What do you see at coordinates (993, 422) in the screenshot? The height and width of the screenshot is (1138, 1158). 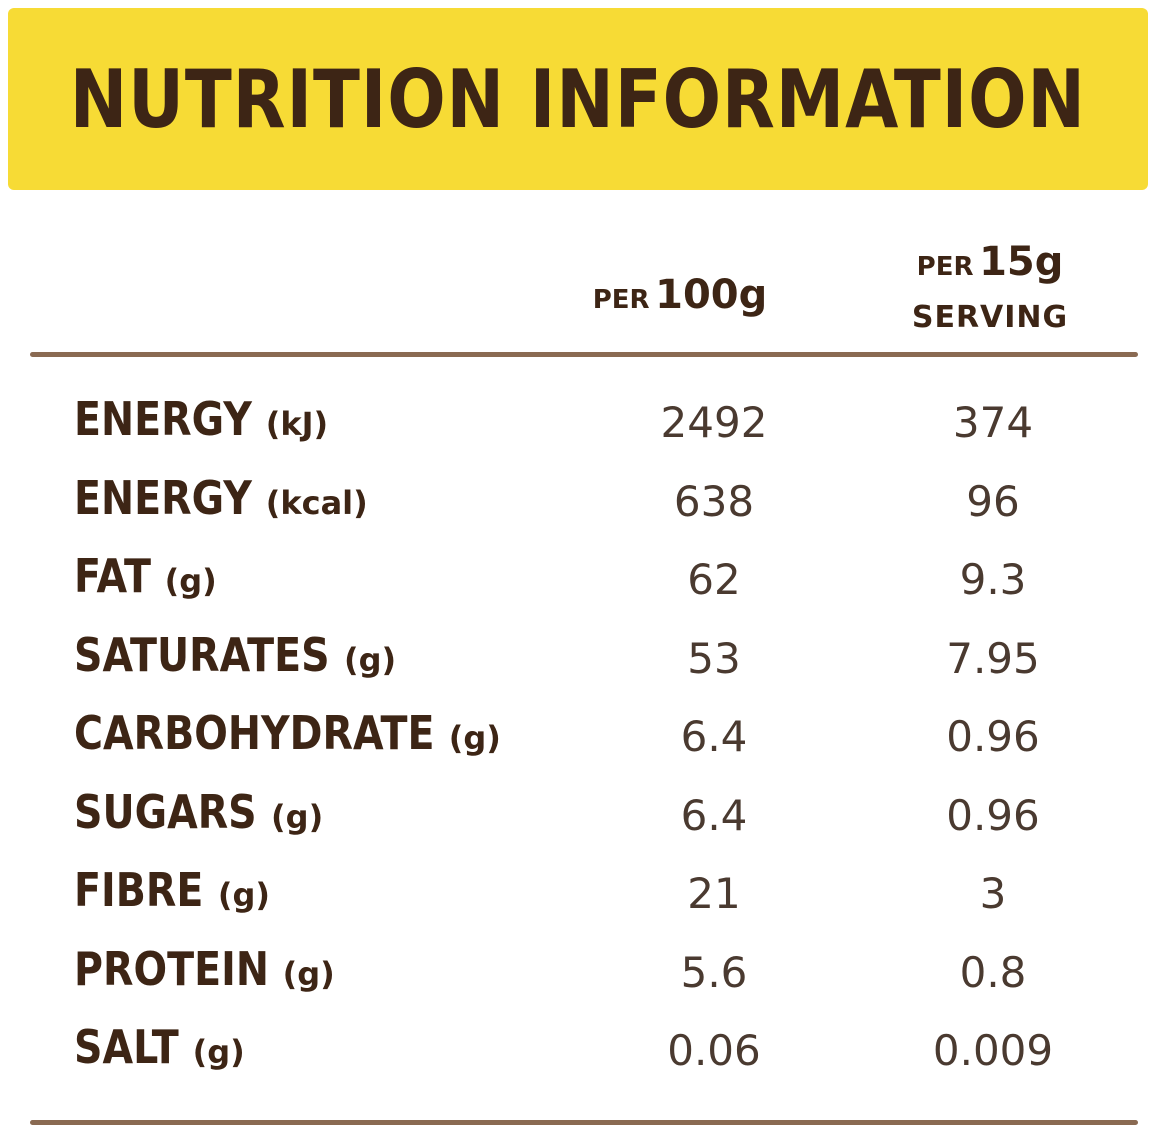 I see `value-per-serving: 374` at bounding box center [993, 422].